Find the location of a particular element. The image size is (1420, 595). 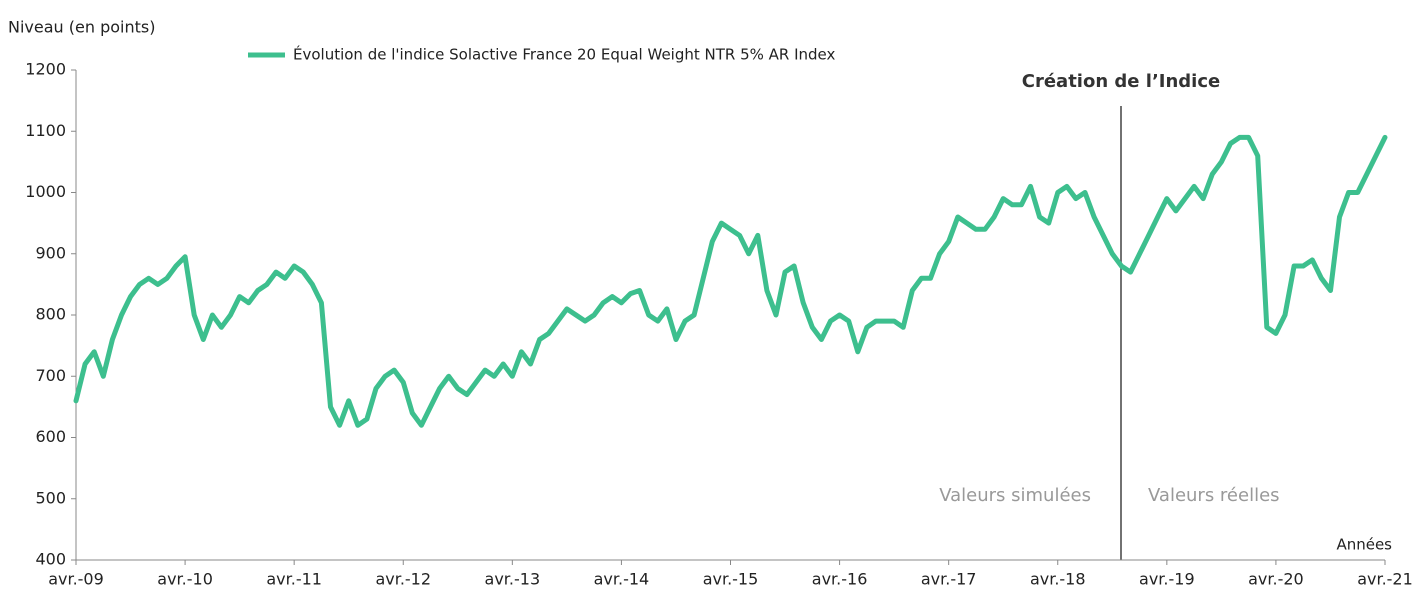

x-tick-label: avr.-10 is located at coordinates (185, 579).